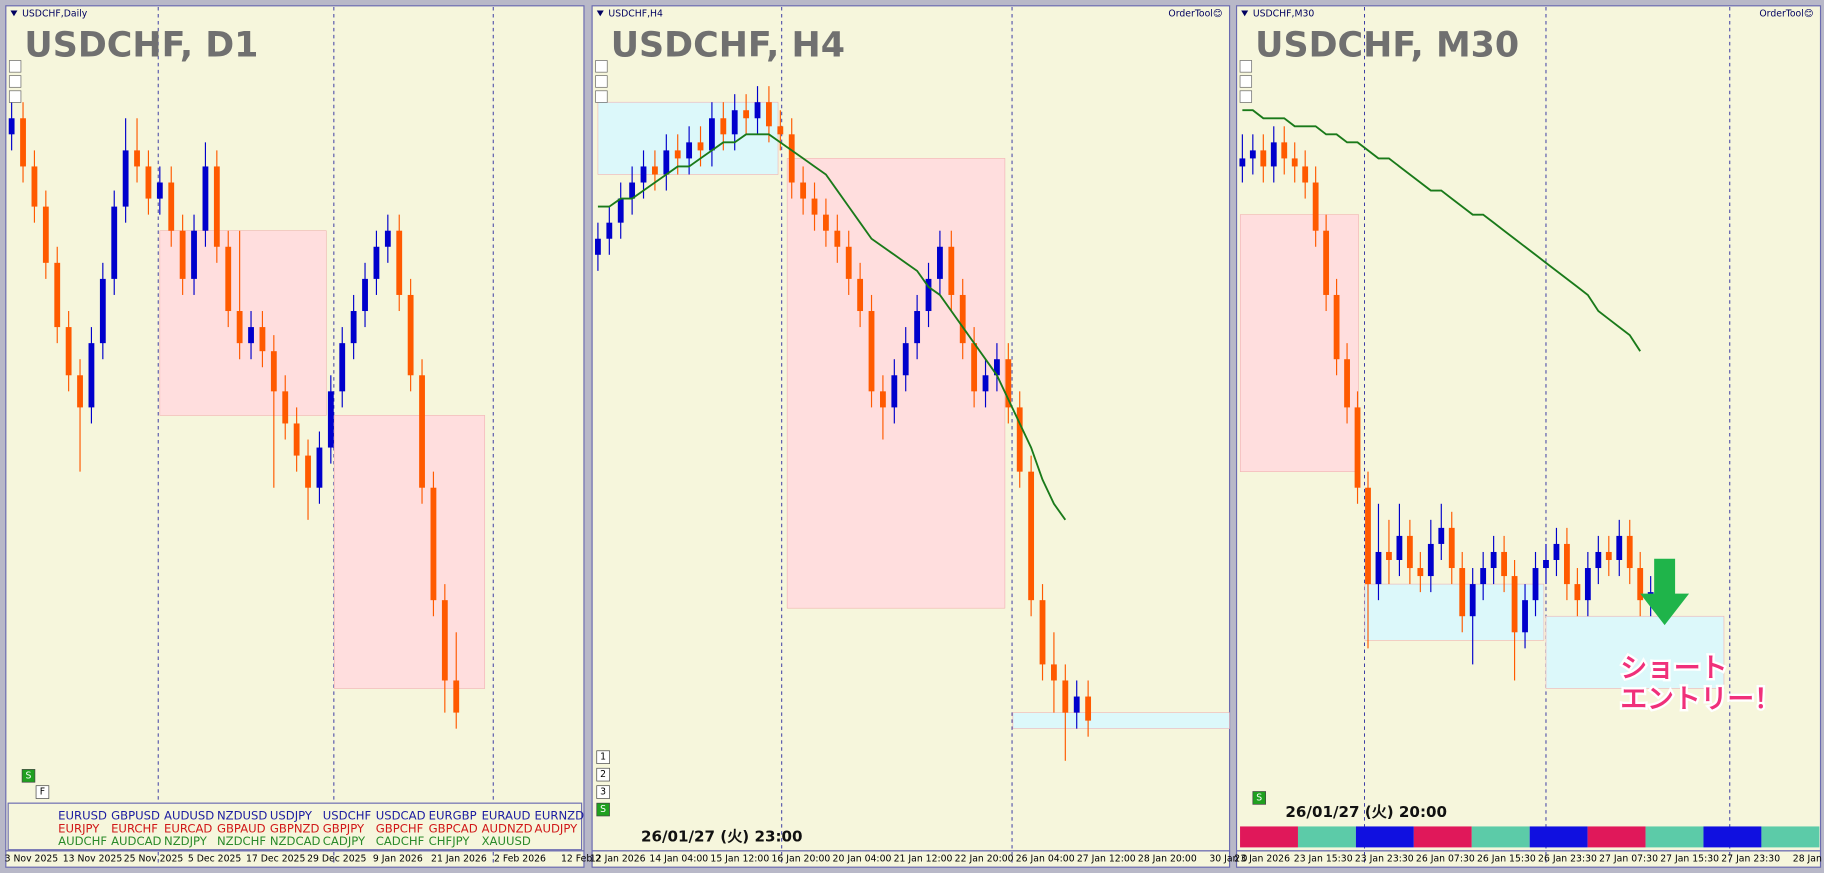  I want to click on pair-grid, so click(295, 826).